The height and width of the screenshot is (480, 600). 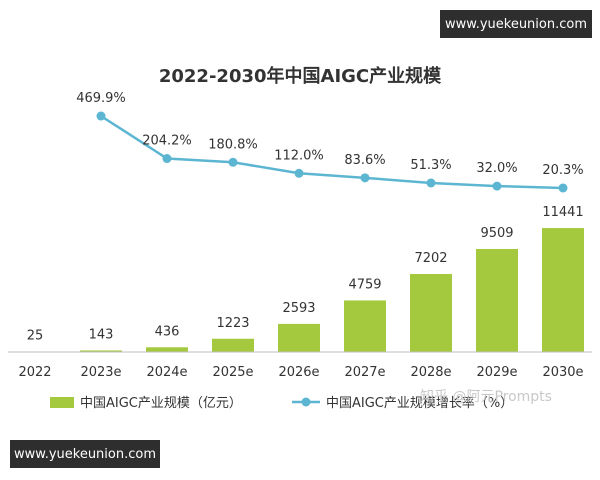 What do you see at coordinates (35, 336) in the screenshot?
I see `bar-label-2022: 25` at bounding box center [35, 336].